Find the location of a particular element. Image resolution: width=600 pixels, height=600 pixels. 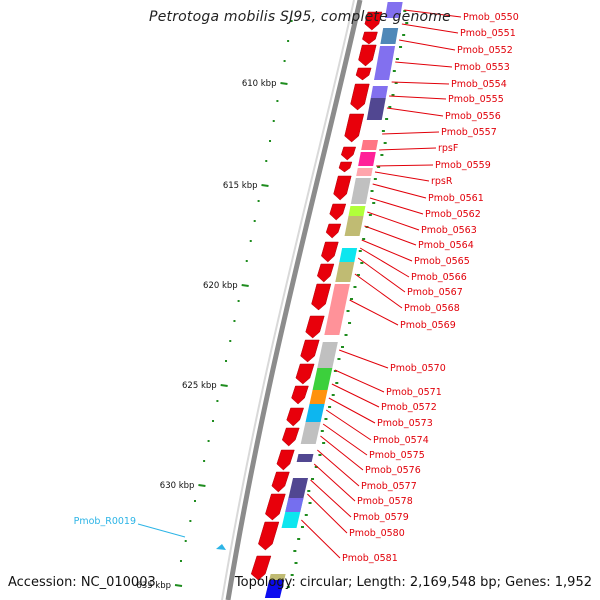

rna-feature-marker is located at coordinates (221, 547).